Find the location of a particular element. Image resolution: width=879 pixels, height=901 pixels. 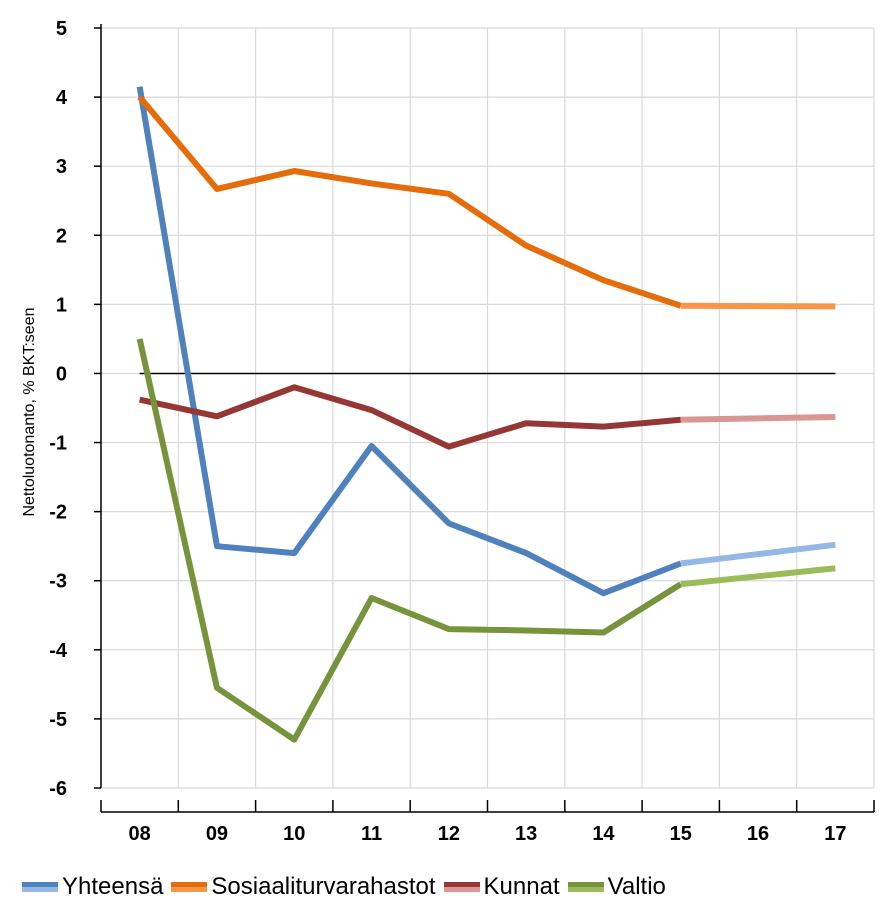

x-tick-label: 11 is located at coordinates (371, 834).